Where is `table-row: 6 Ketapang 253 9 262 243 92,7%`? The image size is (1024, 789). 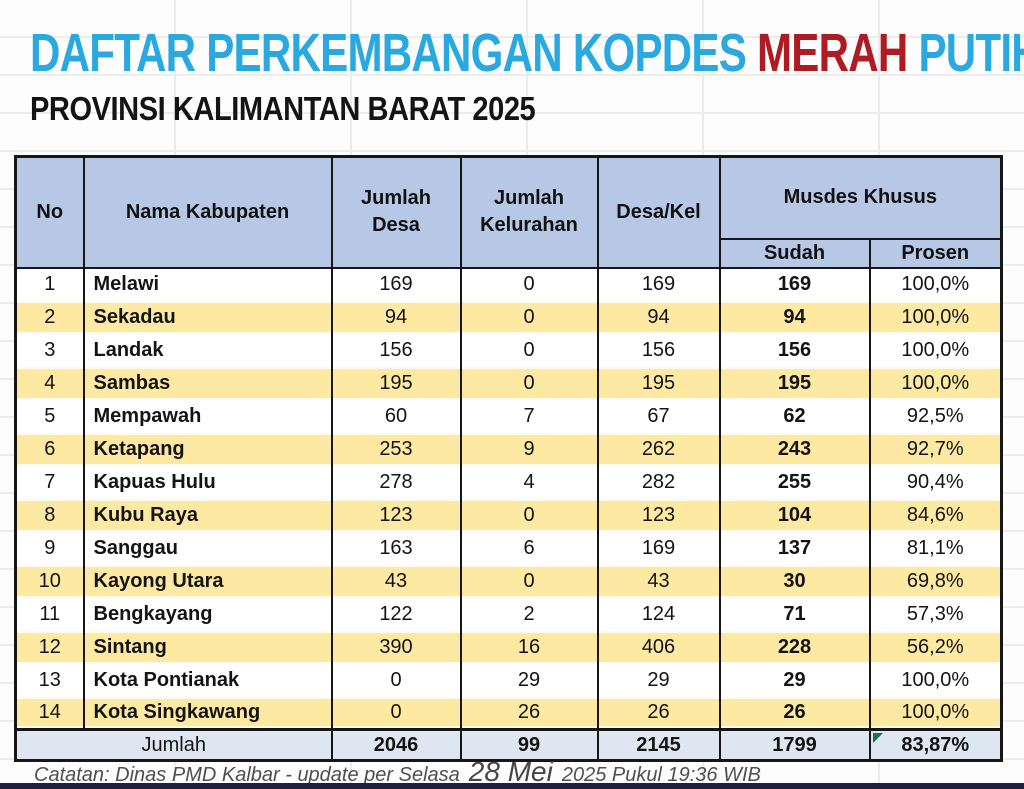
table-row: 6 Ketapang 253 9 262 243 92,7% is located at coordinates (508, 449).